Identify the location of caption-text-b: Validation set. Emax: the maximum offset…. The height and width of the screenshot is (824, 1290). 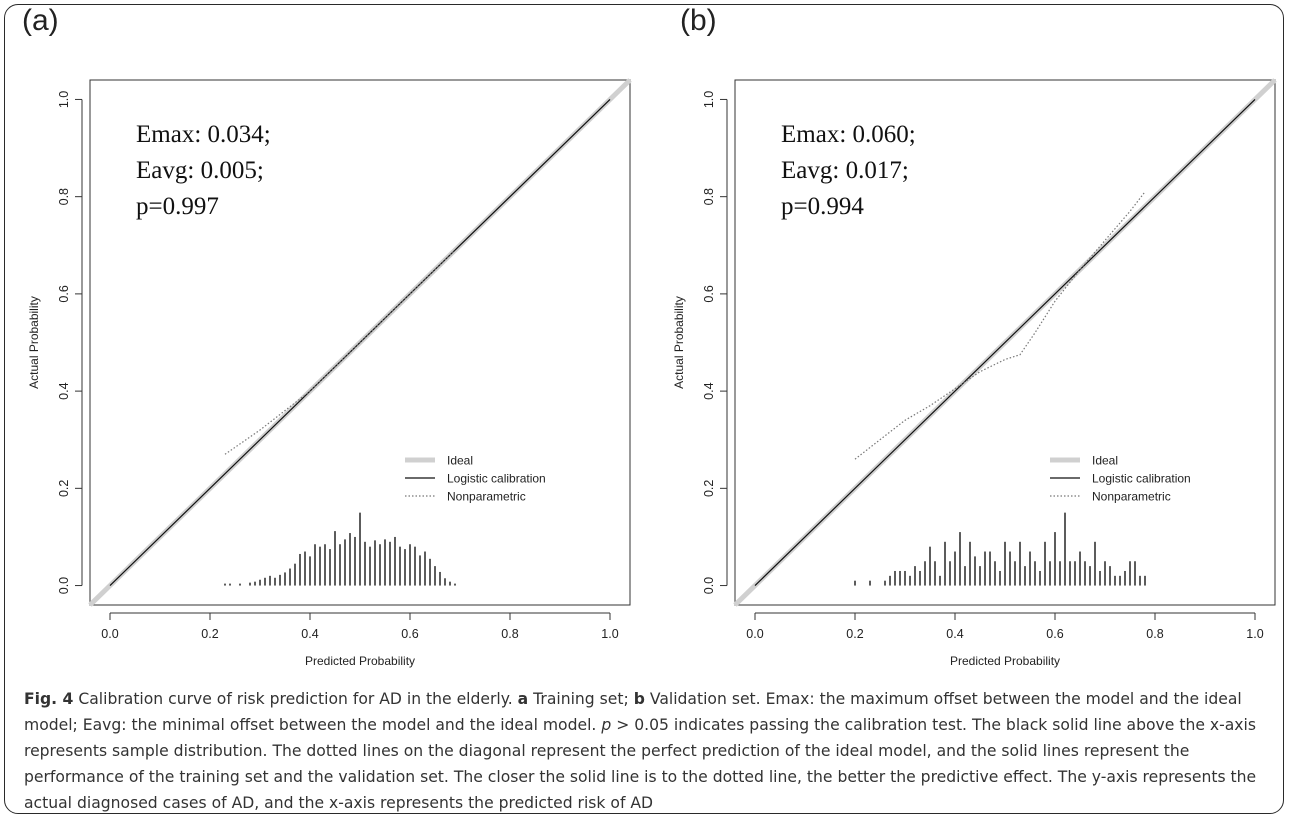
(633, 712).